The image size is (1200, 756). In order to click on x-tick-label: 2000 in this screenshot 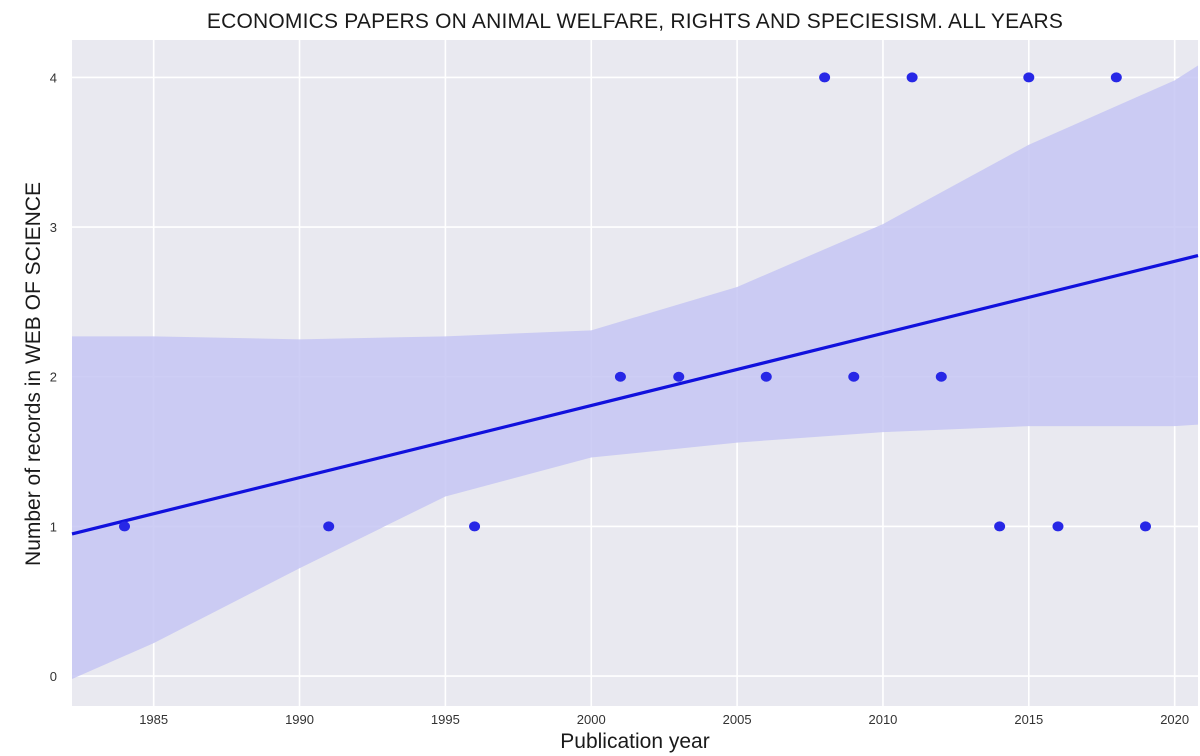, I will do `click(591, 719)`.